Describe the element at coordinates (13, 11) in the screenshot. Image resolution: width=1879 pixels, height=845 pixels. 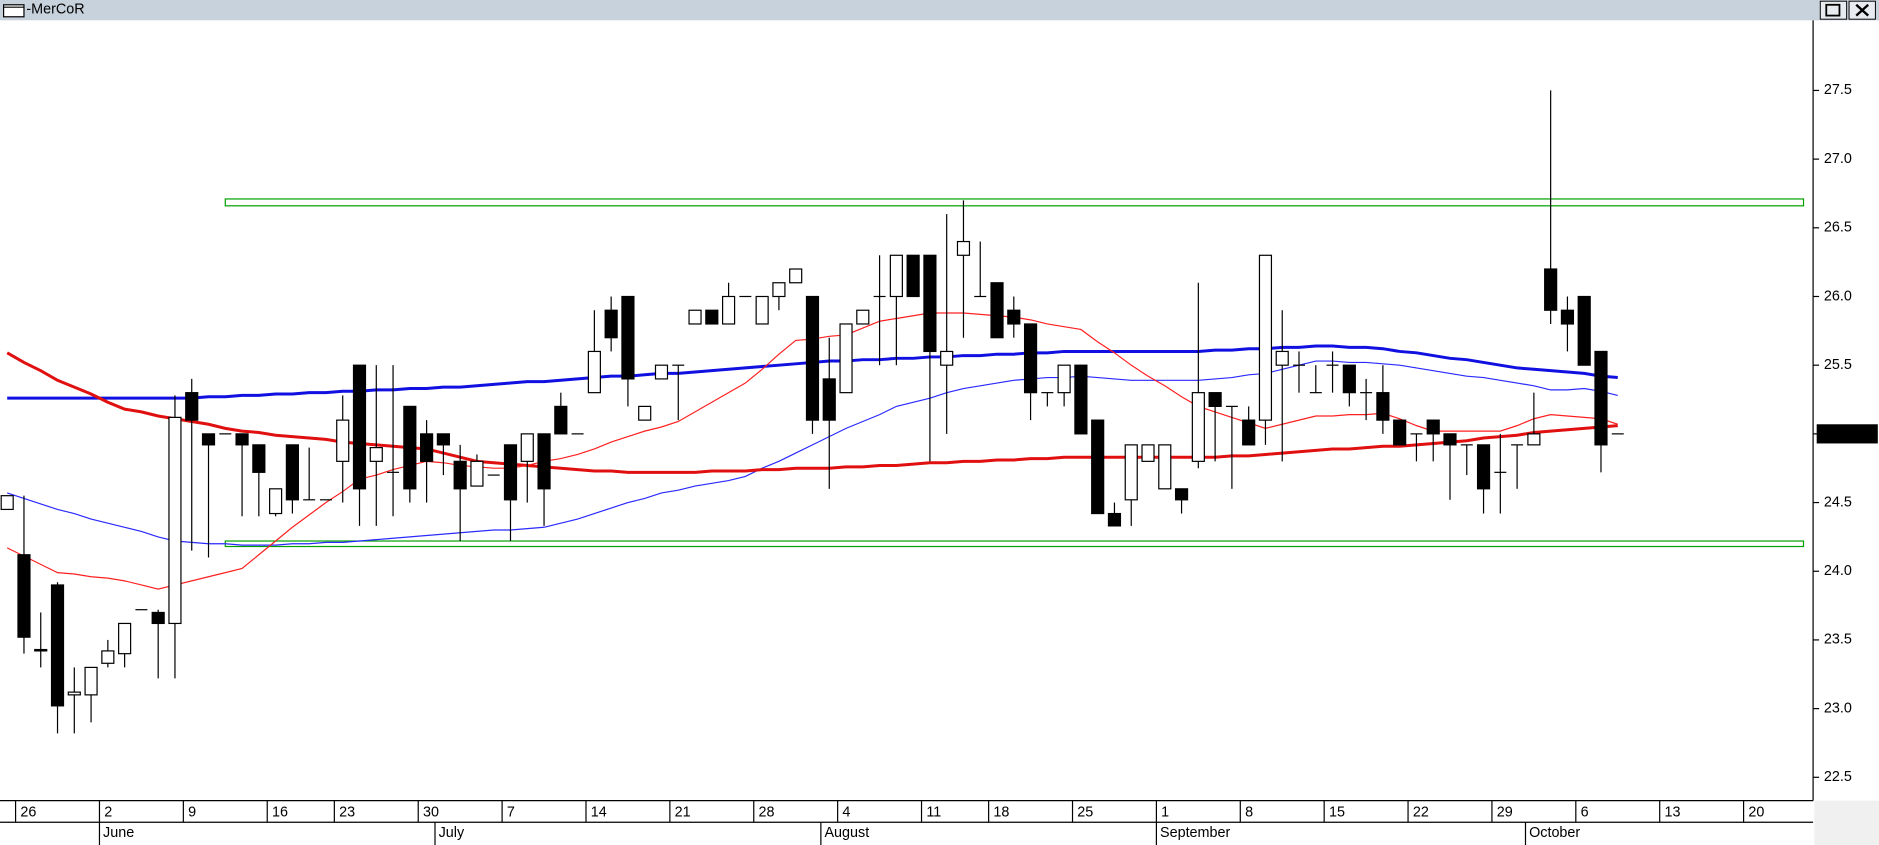
I see `window-icon` at that location.